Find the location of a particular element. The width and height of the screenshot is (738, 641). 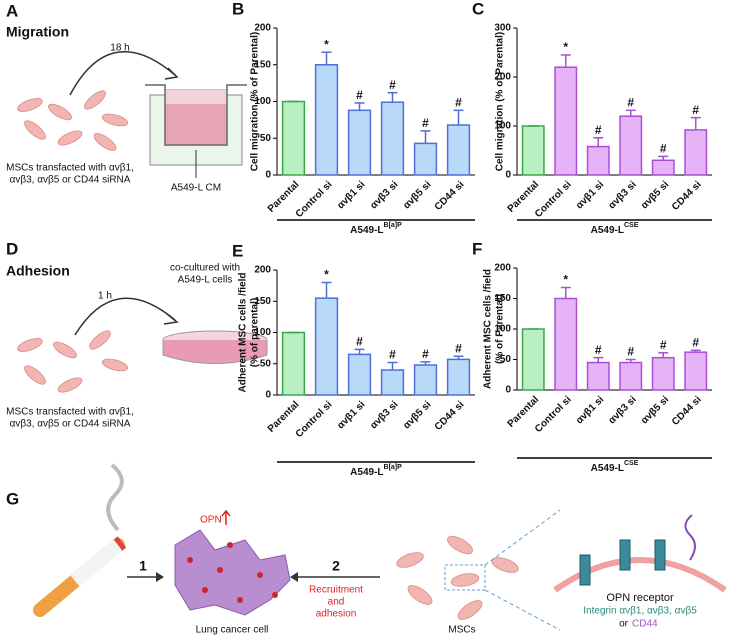

x-axis-label: A549-LCSE is located at coordinates (615, 229).